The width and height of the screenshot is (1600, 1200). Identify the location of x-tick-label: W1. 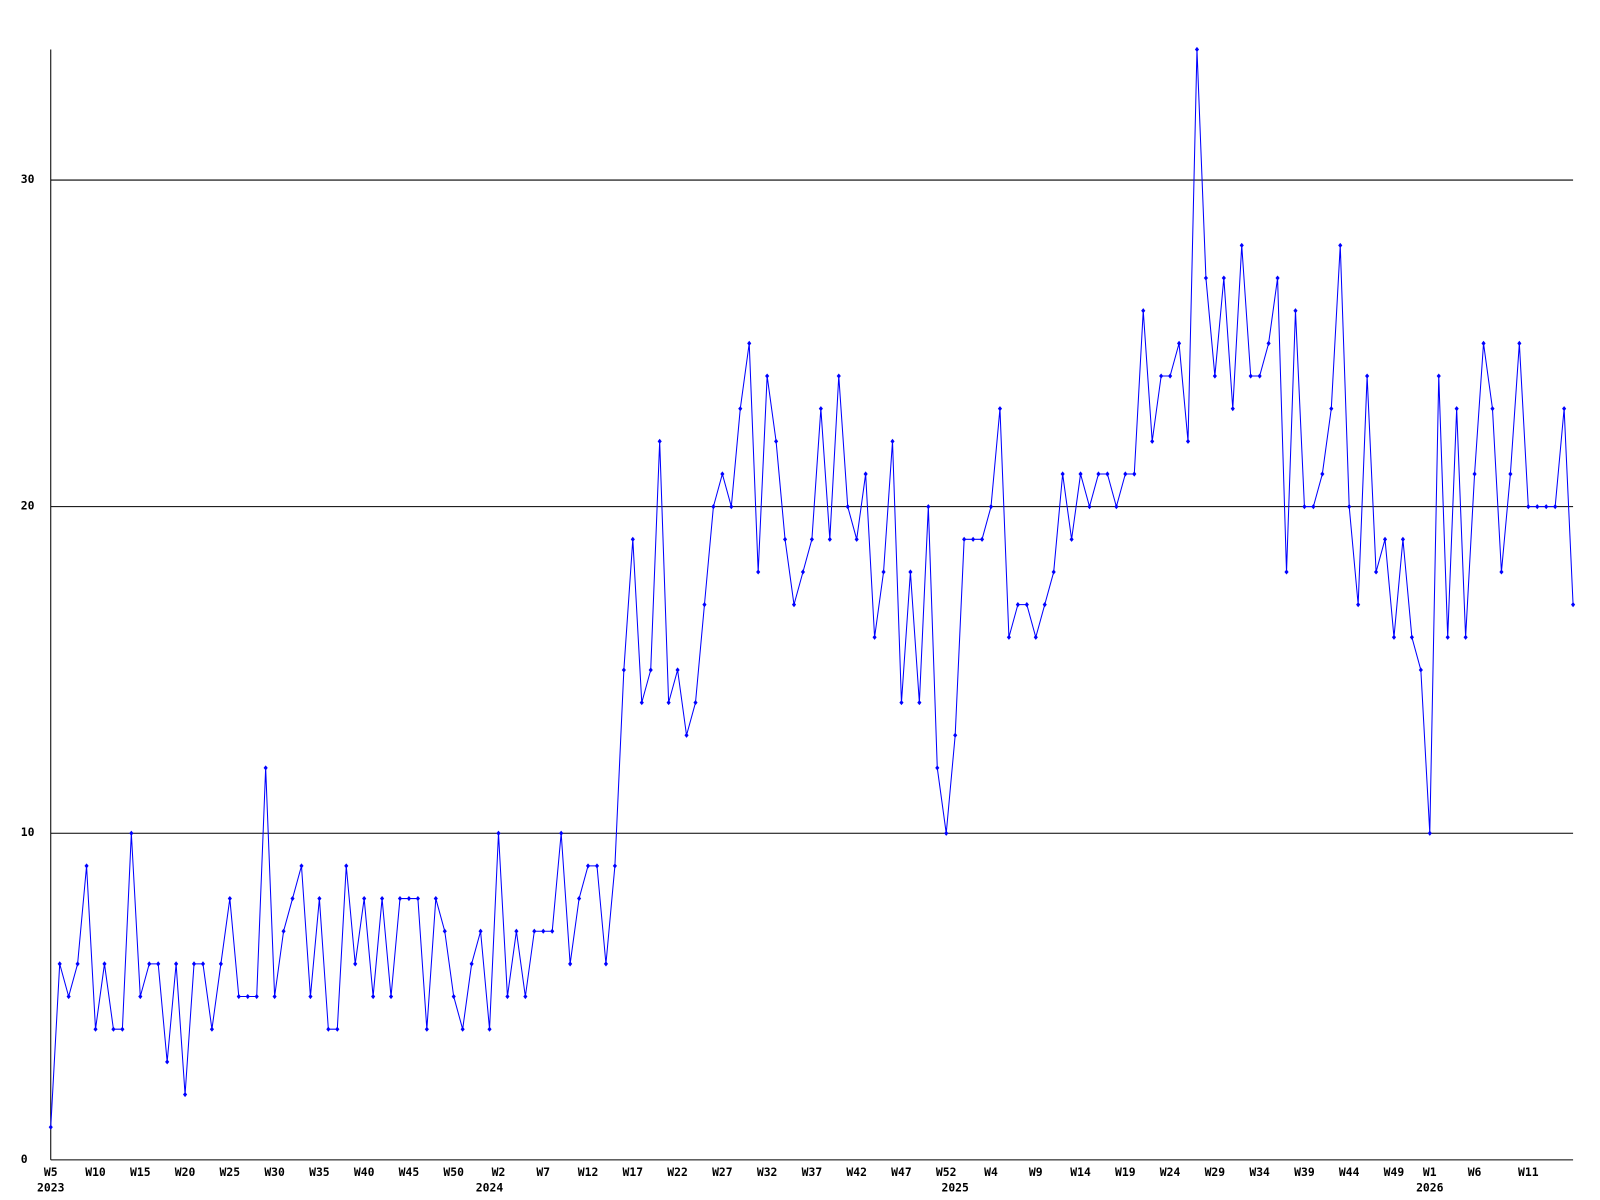
(1430, 1172).